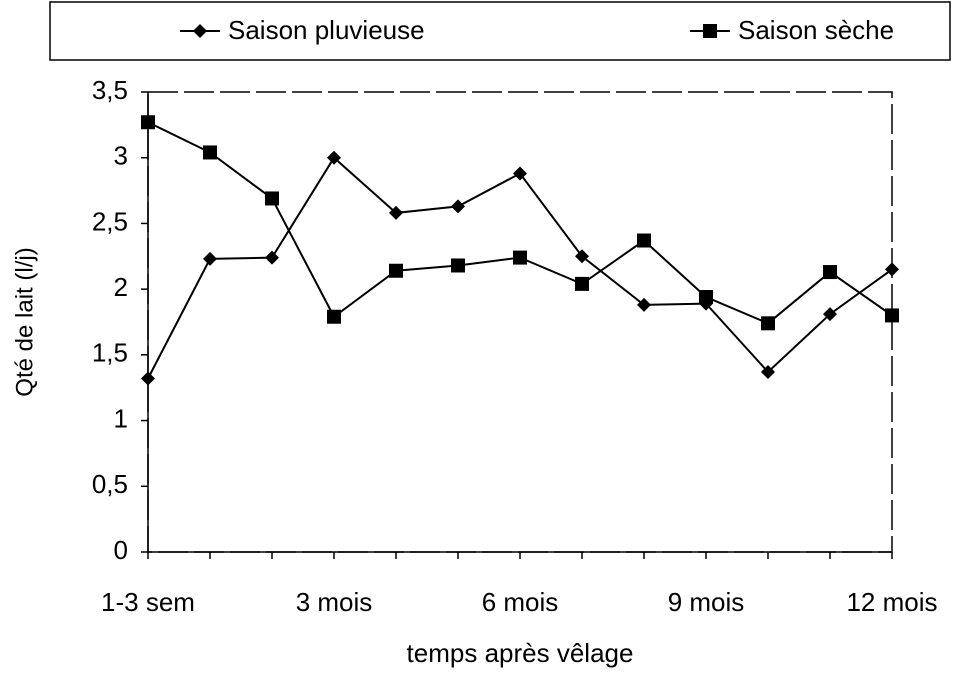  What do you see at coordinates (110, 484) in the screenshot?
I see `y-tick-label: 0,5` at bounding box center [110, 484].